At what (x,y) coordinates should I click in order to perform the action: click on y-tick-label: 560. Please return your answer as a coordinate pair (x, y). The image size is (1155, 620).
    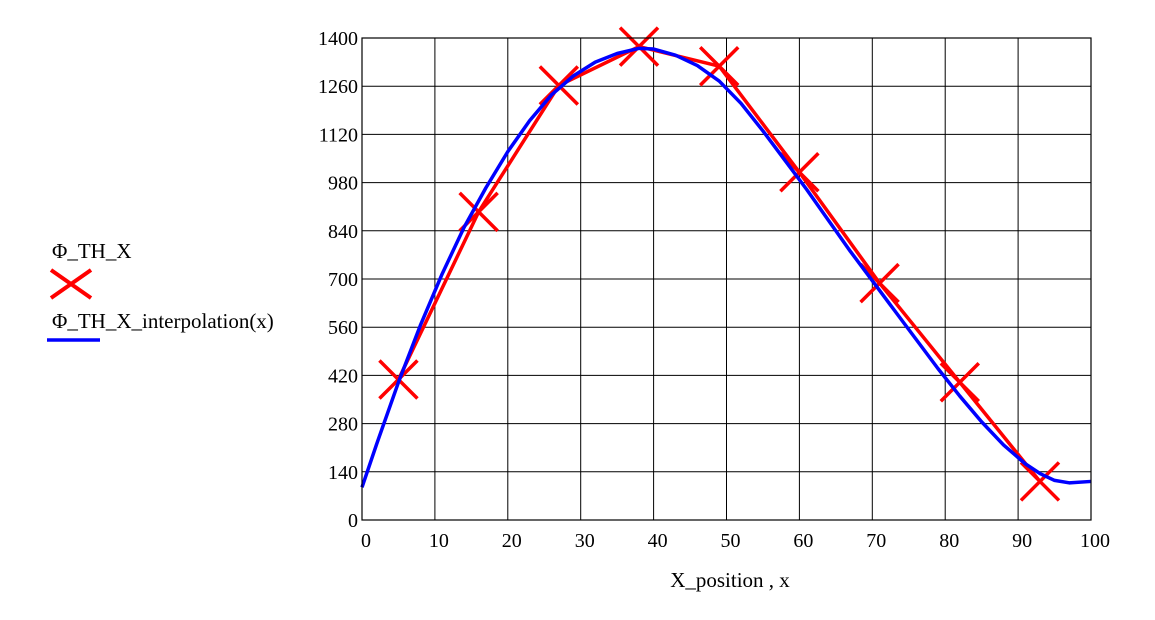
    Looking at the image, I should click on (343, 328).